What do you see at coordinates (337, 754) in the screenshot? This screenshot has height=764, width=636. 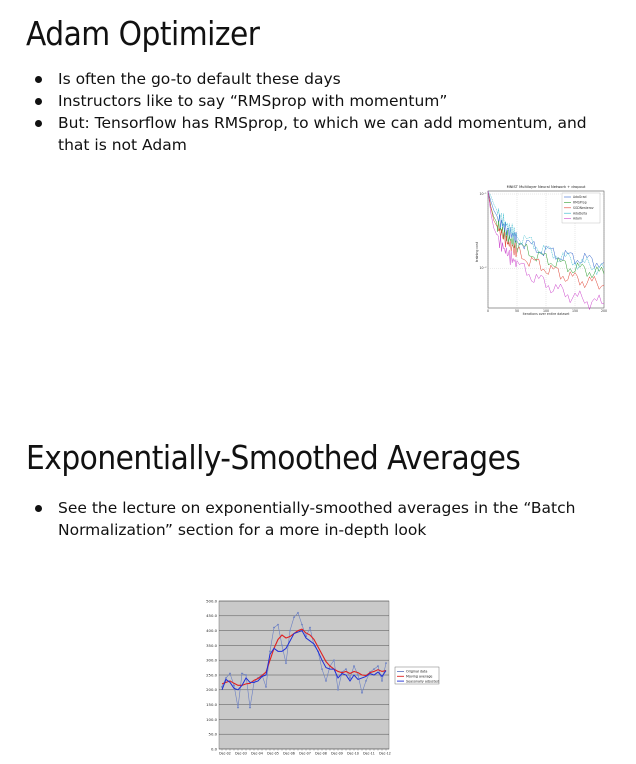 I see `ema-x-tick-label: Dec-09` at bounding box center [337, 754].